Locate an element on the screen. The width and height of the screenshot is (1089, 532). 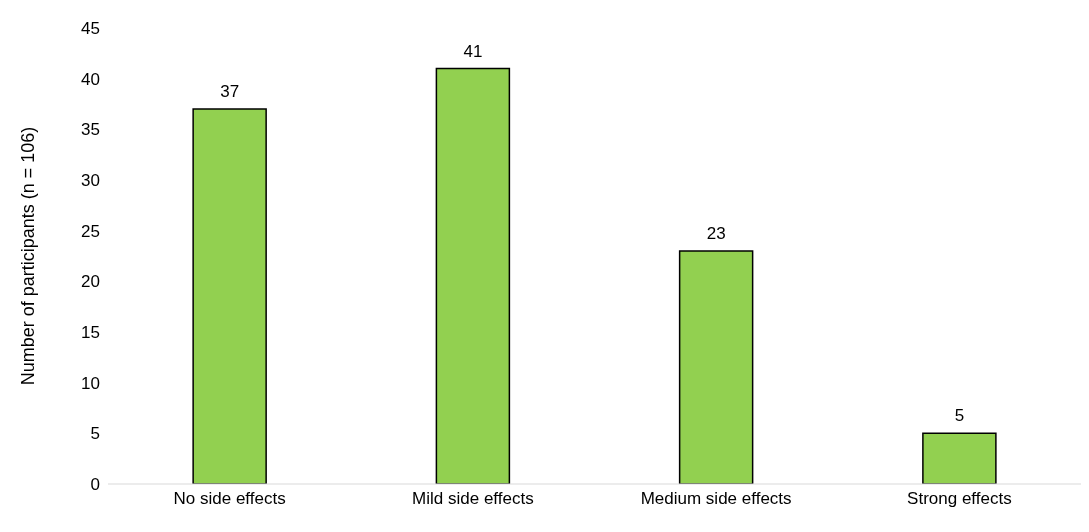
x-tick-label: Strong effects is located at coordinates (959, 499).